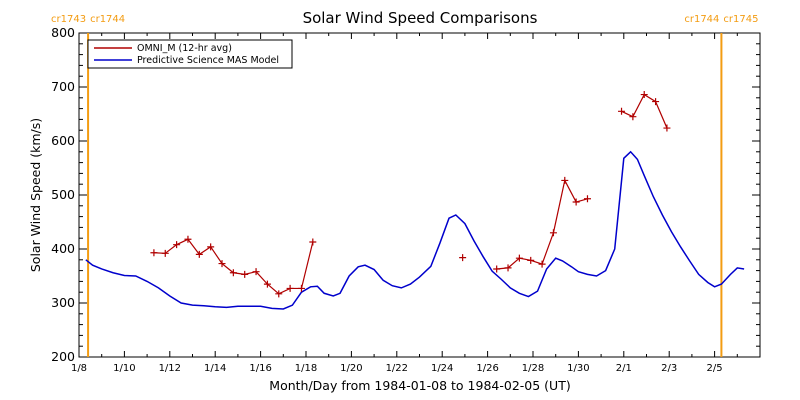 The image size is (800, 400). What do you see at coordinates (63, 140) in the screenshot?
I see `y-tick-label: 600` at bounding box center [63, 140].